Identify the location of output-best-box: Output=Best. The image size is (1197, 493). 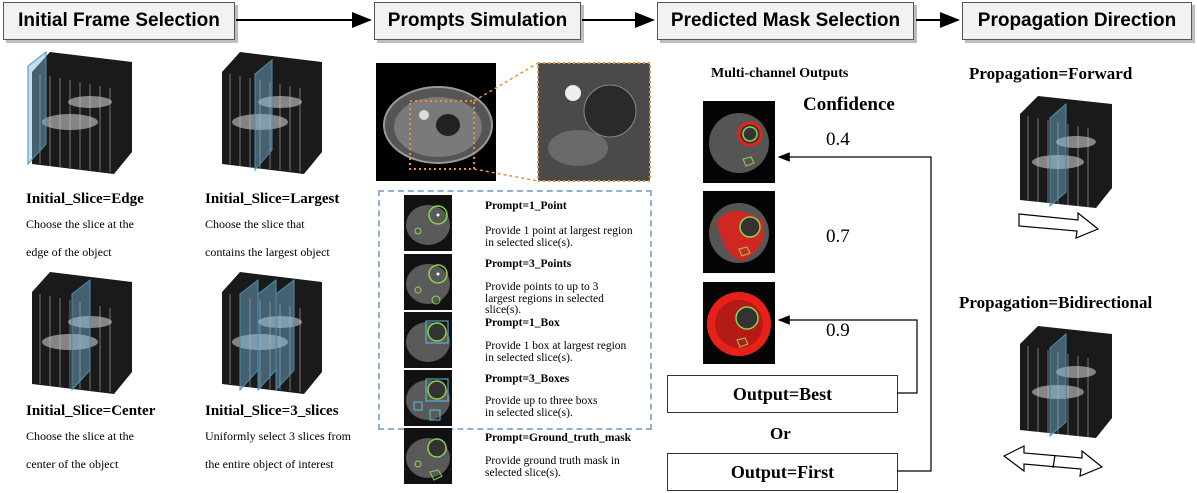
(782, 394).